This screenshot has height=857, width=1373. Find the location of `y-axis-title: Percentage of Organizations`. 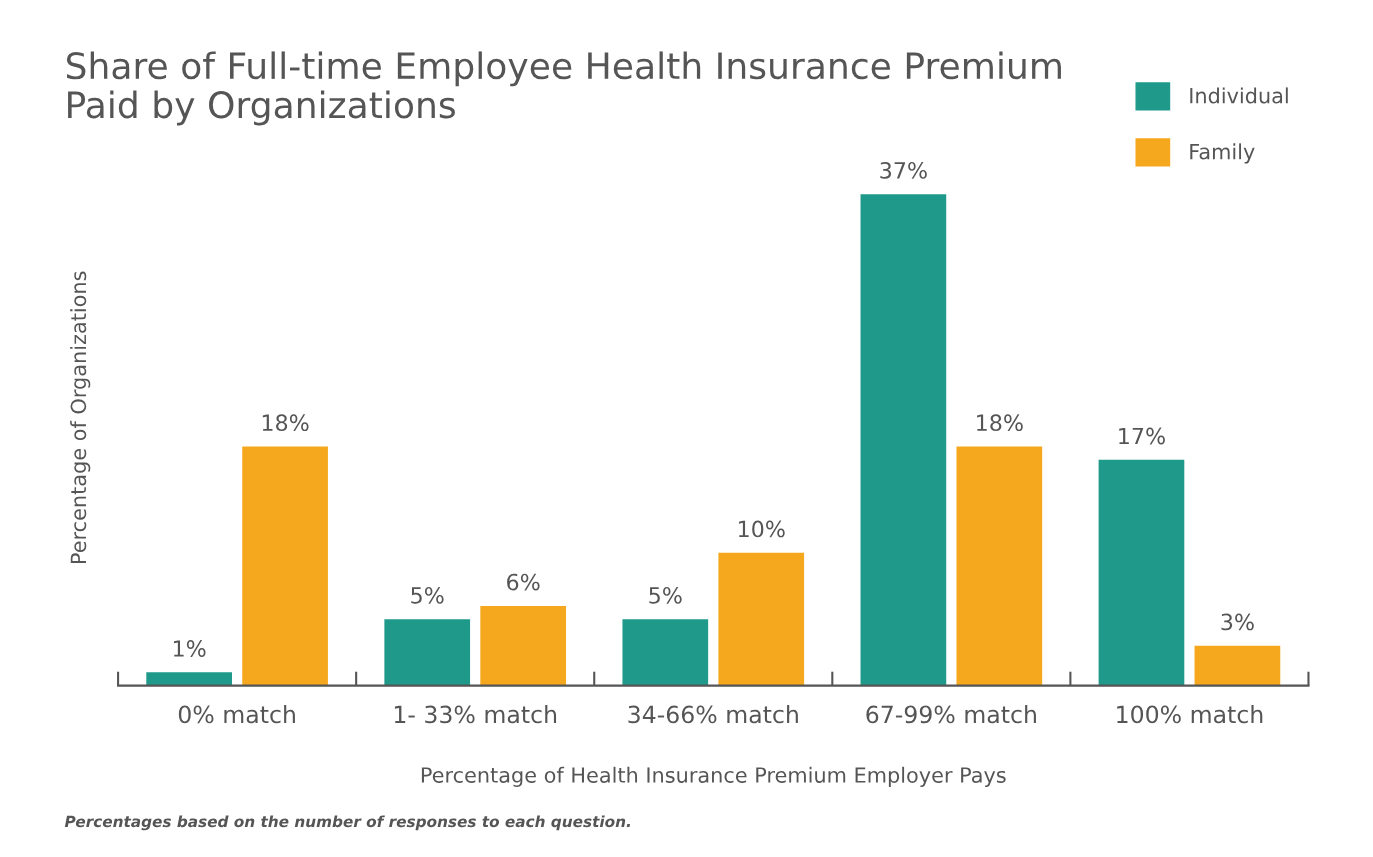

y-axis-title: Percentage of Organizations is located at coordinates (80, 417).